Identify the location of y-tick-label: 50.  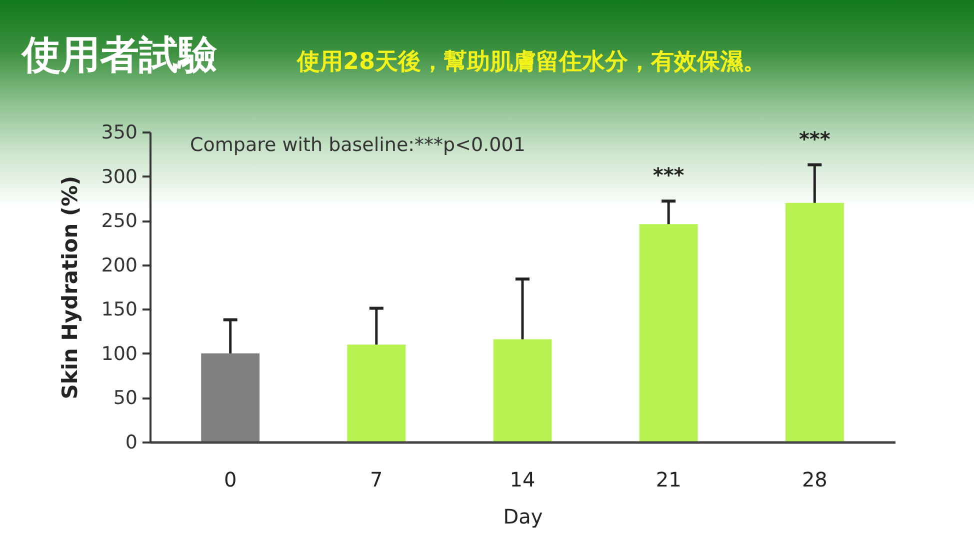
(125, 398).